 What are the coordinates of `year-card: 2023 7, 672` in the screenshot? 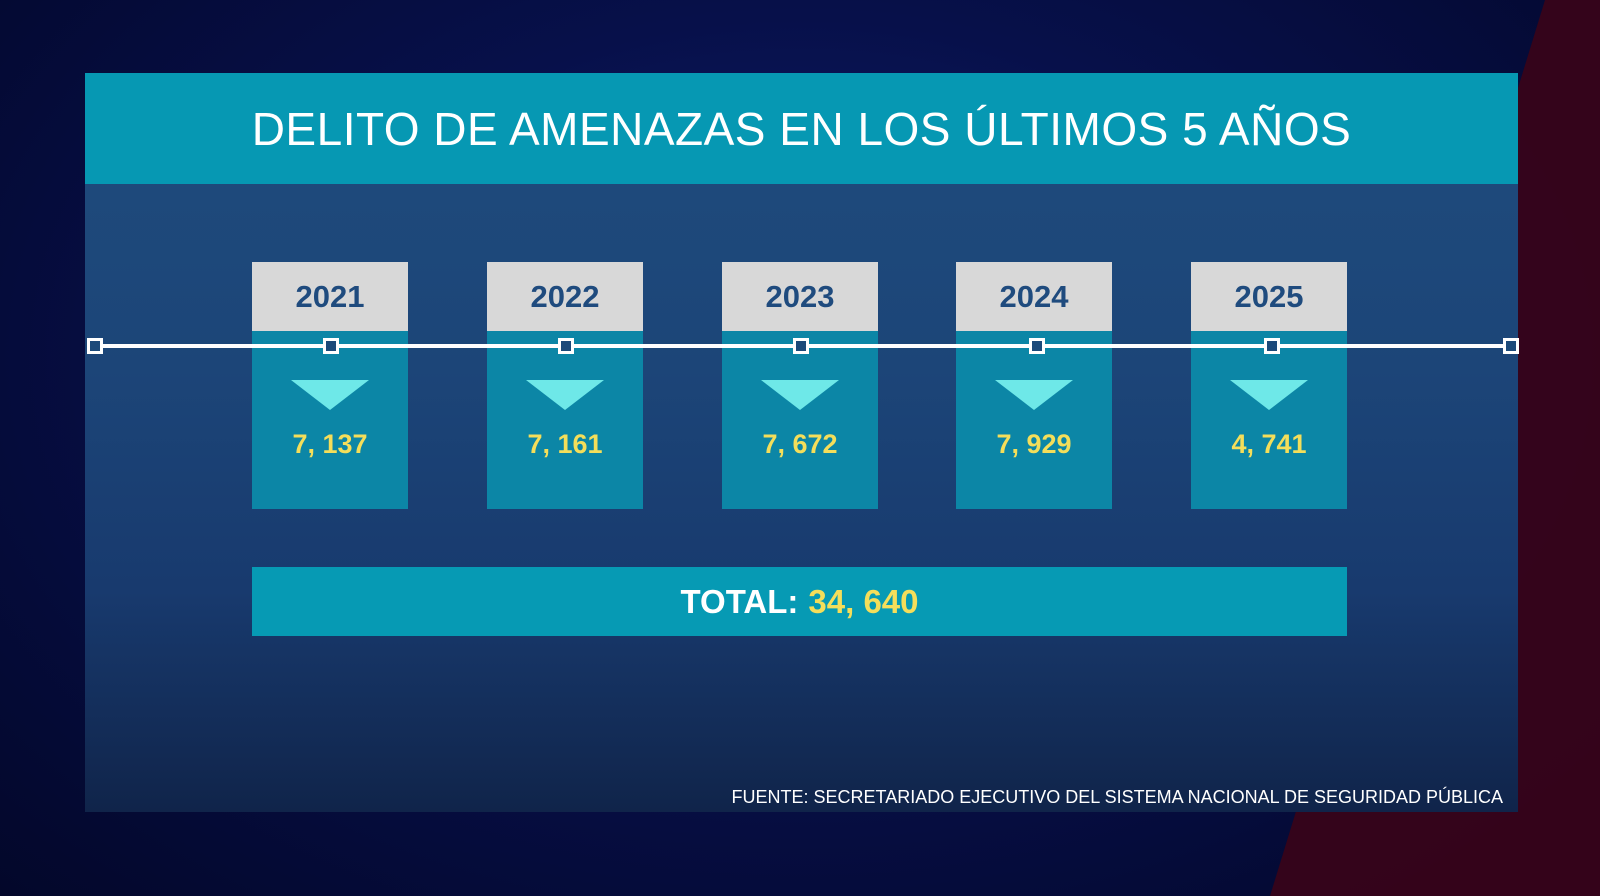 It's located at (800, 385).